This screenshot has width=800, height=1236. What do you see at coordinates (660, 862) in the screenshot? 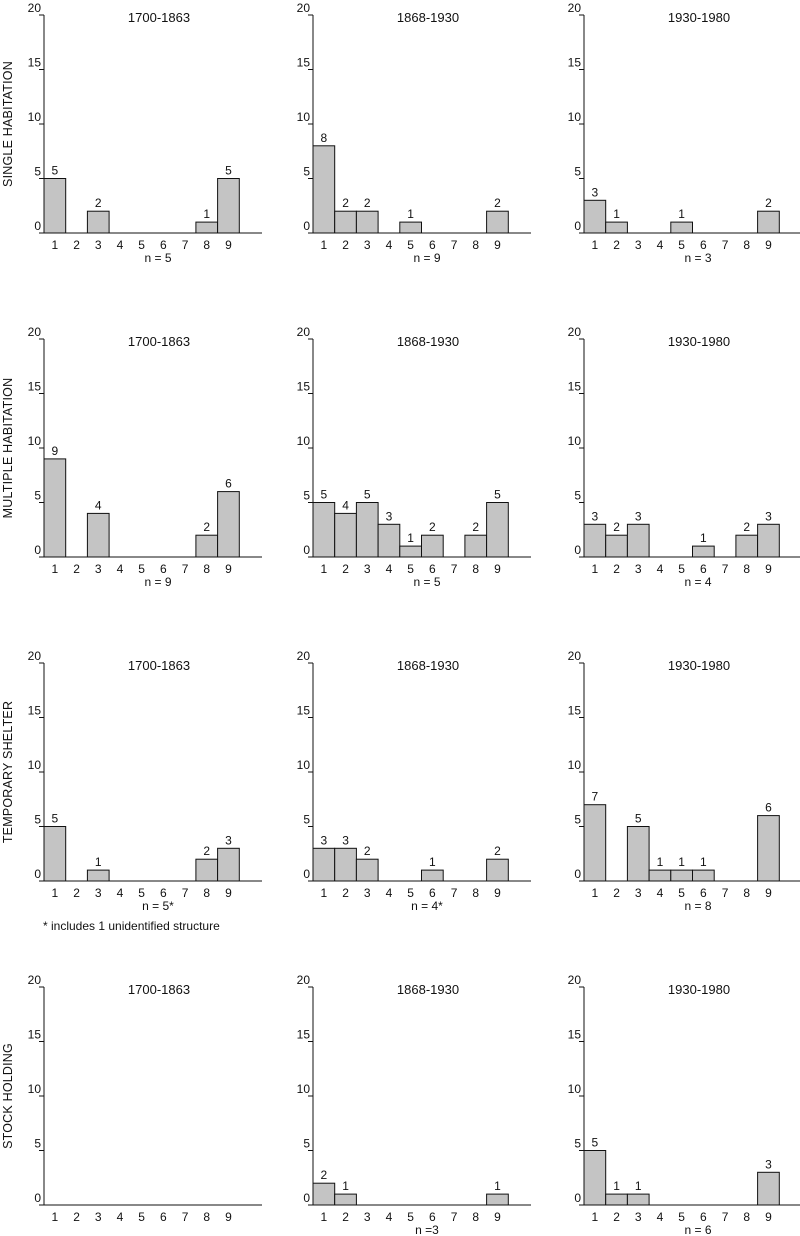
I see `data-label-4: 1` at bounding box center [660, 862].